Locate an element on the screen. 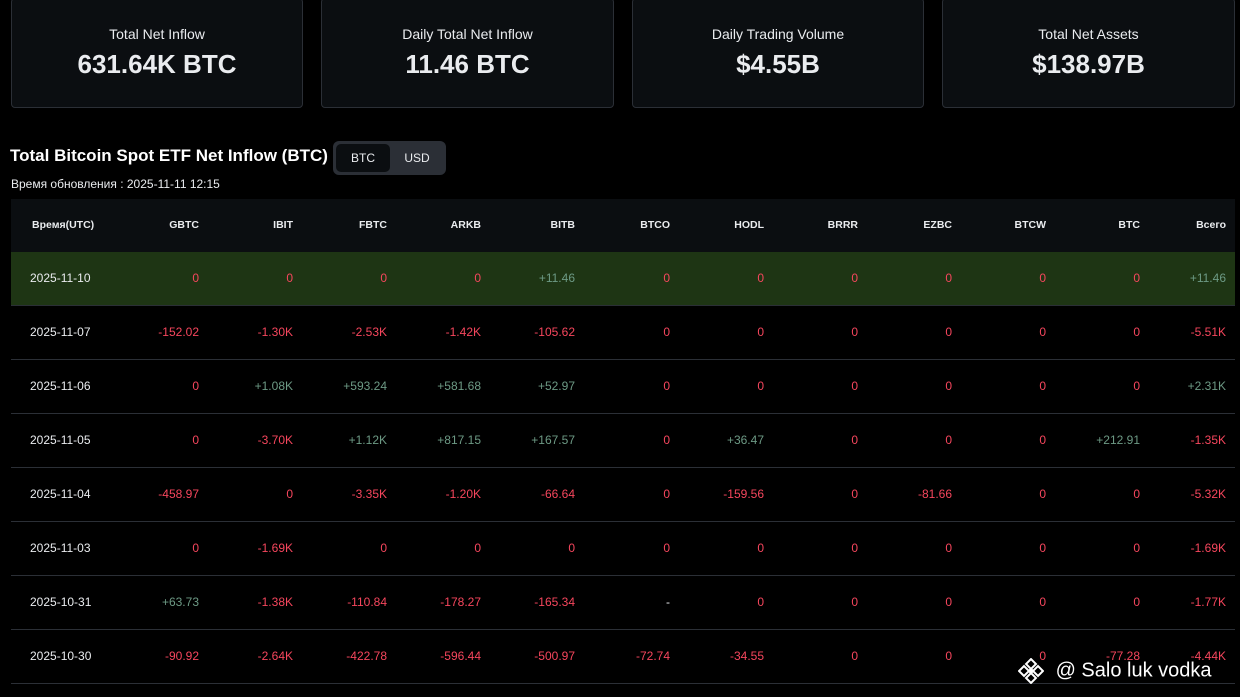  cell-arkb: -1.42K is located at coordinates (463, 332).